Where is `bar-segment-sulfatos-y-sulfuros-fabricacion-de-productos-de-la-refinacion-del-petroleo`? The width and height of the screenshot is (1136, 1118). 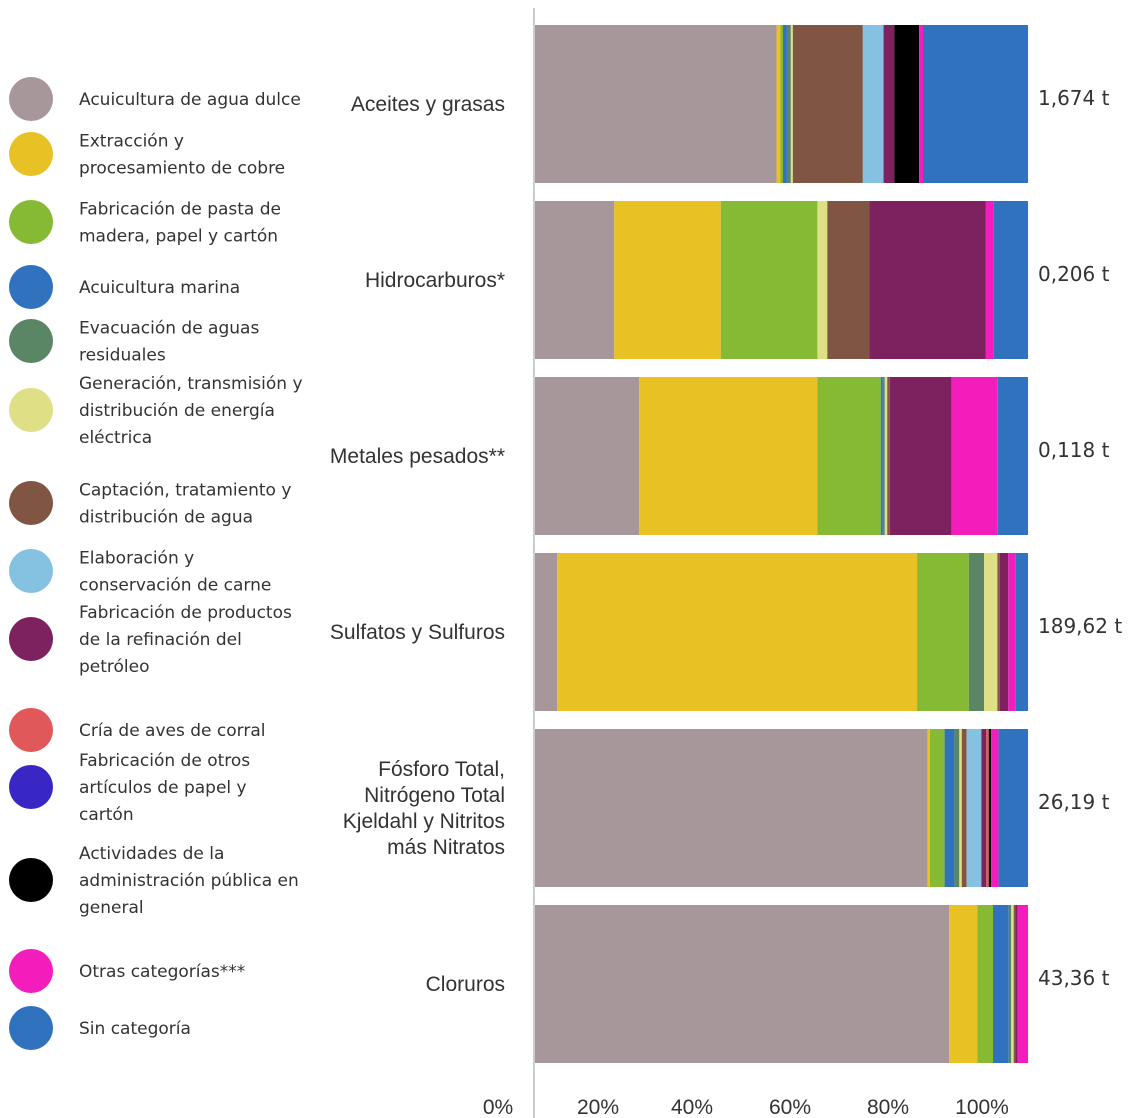 bar-segment-sulfatos-y-sulfuros-fabricacion-de-productos-de-la-refinacion-del-petroleo is located at coordinates (1004, 632).